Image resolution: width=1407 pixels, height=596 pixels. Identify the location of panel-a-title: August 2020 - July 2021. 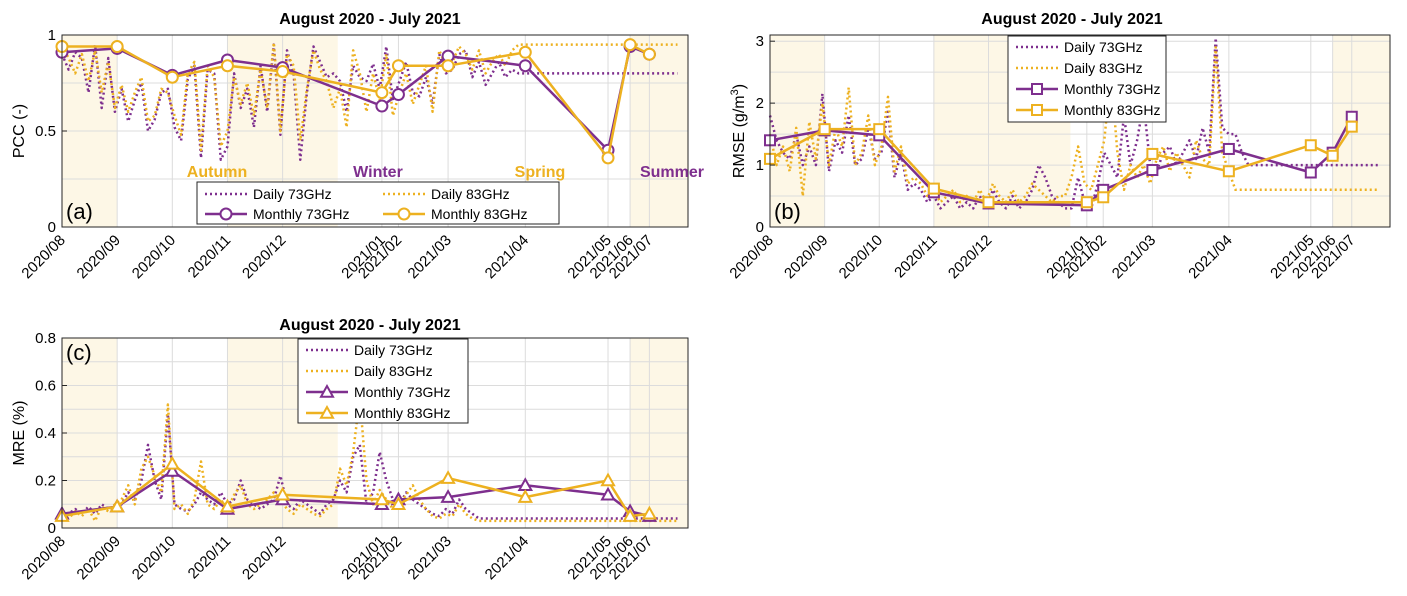
(370, 19).